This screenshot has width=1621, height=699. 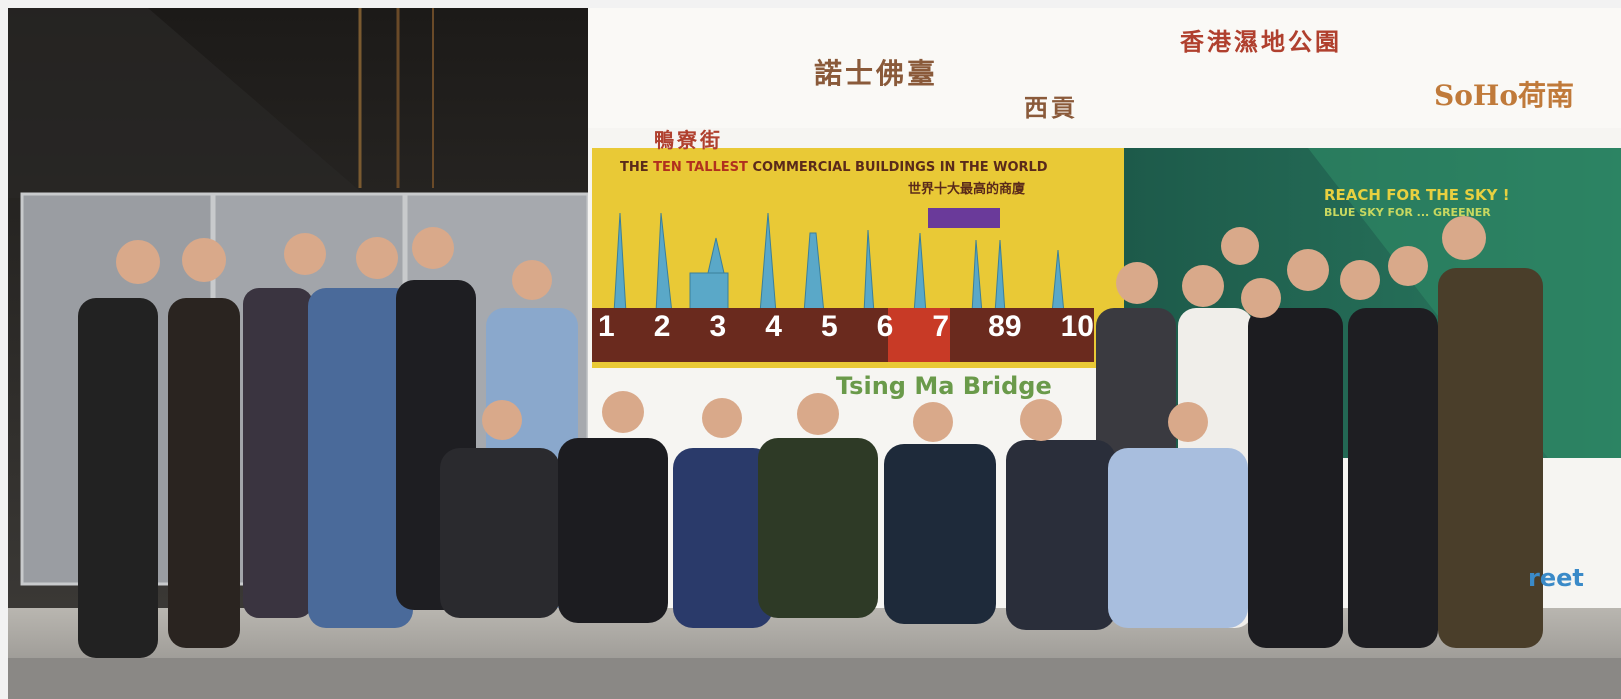 I want to click on street-label-fragment: reet, so click(x=1556, y=578).